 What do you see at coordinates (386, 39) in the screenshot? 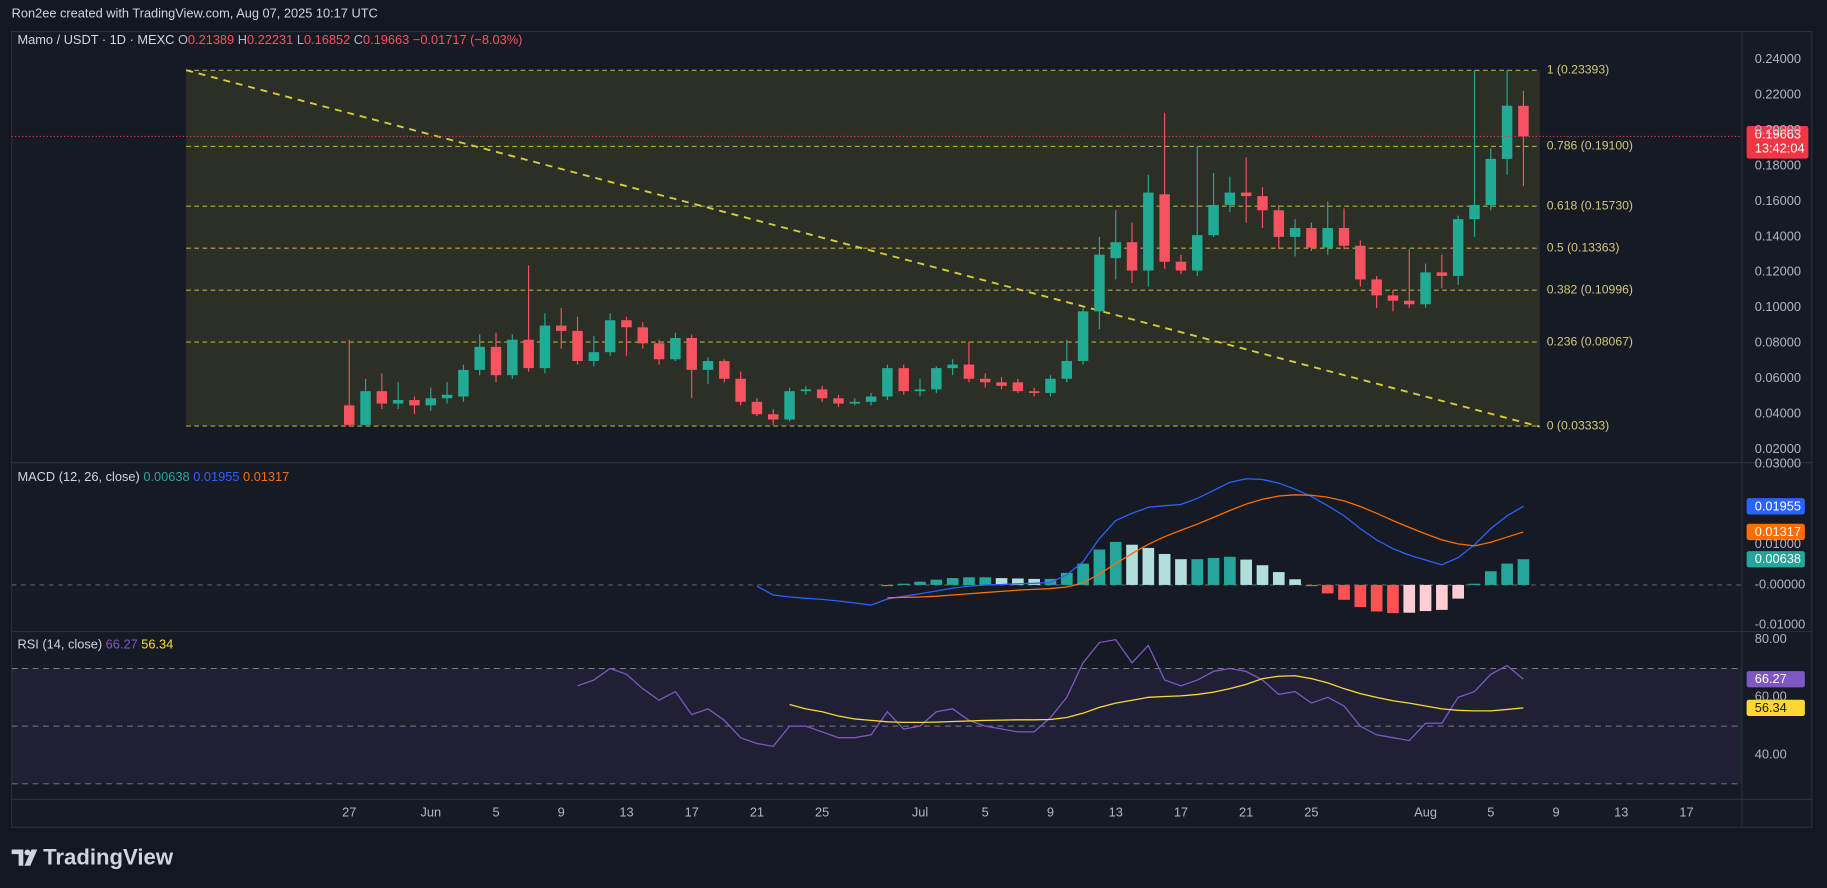
I see `ohlc-value: 0.19663` at bounding box center [386, 39].